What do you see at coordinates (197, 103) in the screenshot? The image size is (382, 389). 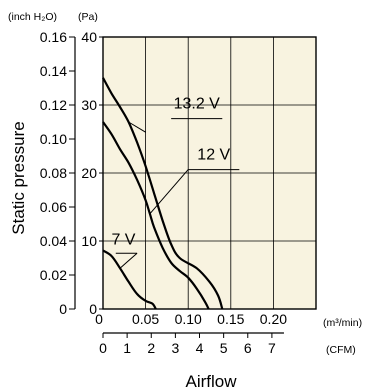 I see `series-label-13-2-v: 13.2 V` at bounding box center [197, 103].